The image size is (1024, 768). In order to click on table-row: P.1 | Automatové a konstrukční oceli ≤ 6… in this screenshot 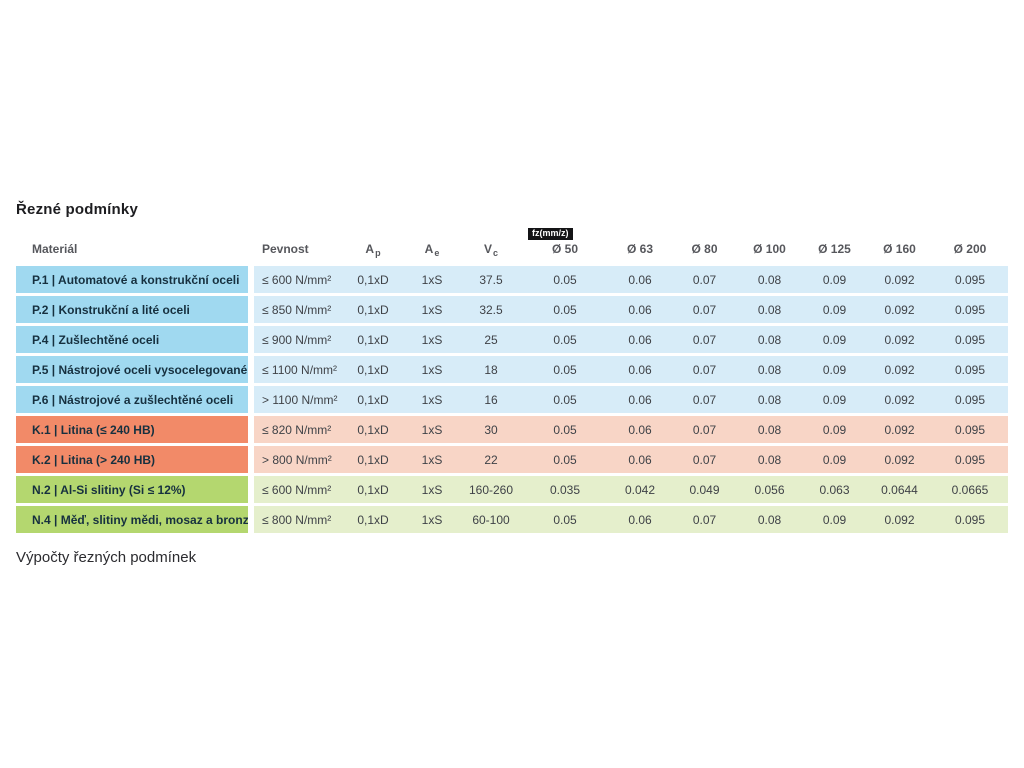, I will do `click(512, 279)`.